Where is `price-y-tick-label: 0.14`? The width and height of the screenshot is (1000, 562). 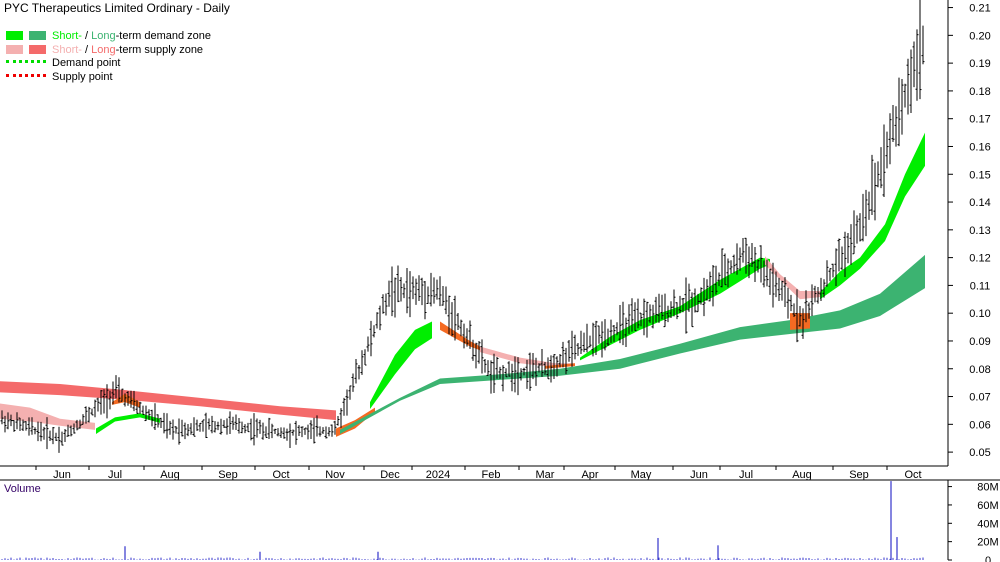 price-y-tick-label: 0.14 is located at coordinates (979, 203).